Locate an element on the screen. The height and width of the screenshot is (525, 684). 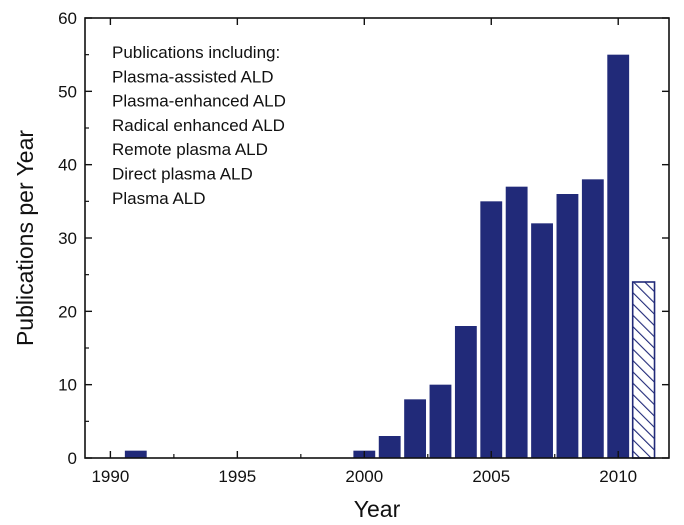
x-tick-label: 2010 is located at coordinates (618, 476).